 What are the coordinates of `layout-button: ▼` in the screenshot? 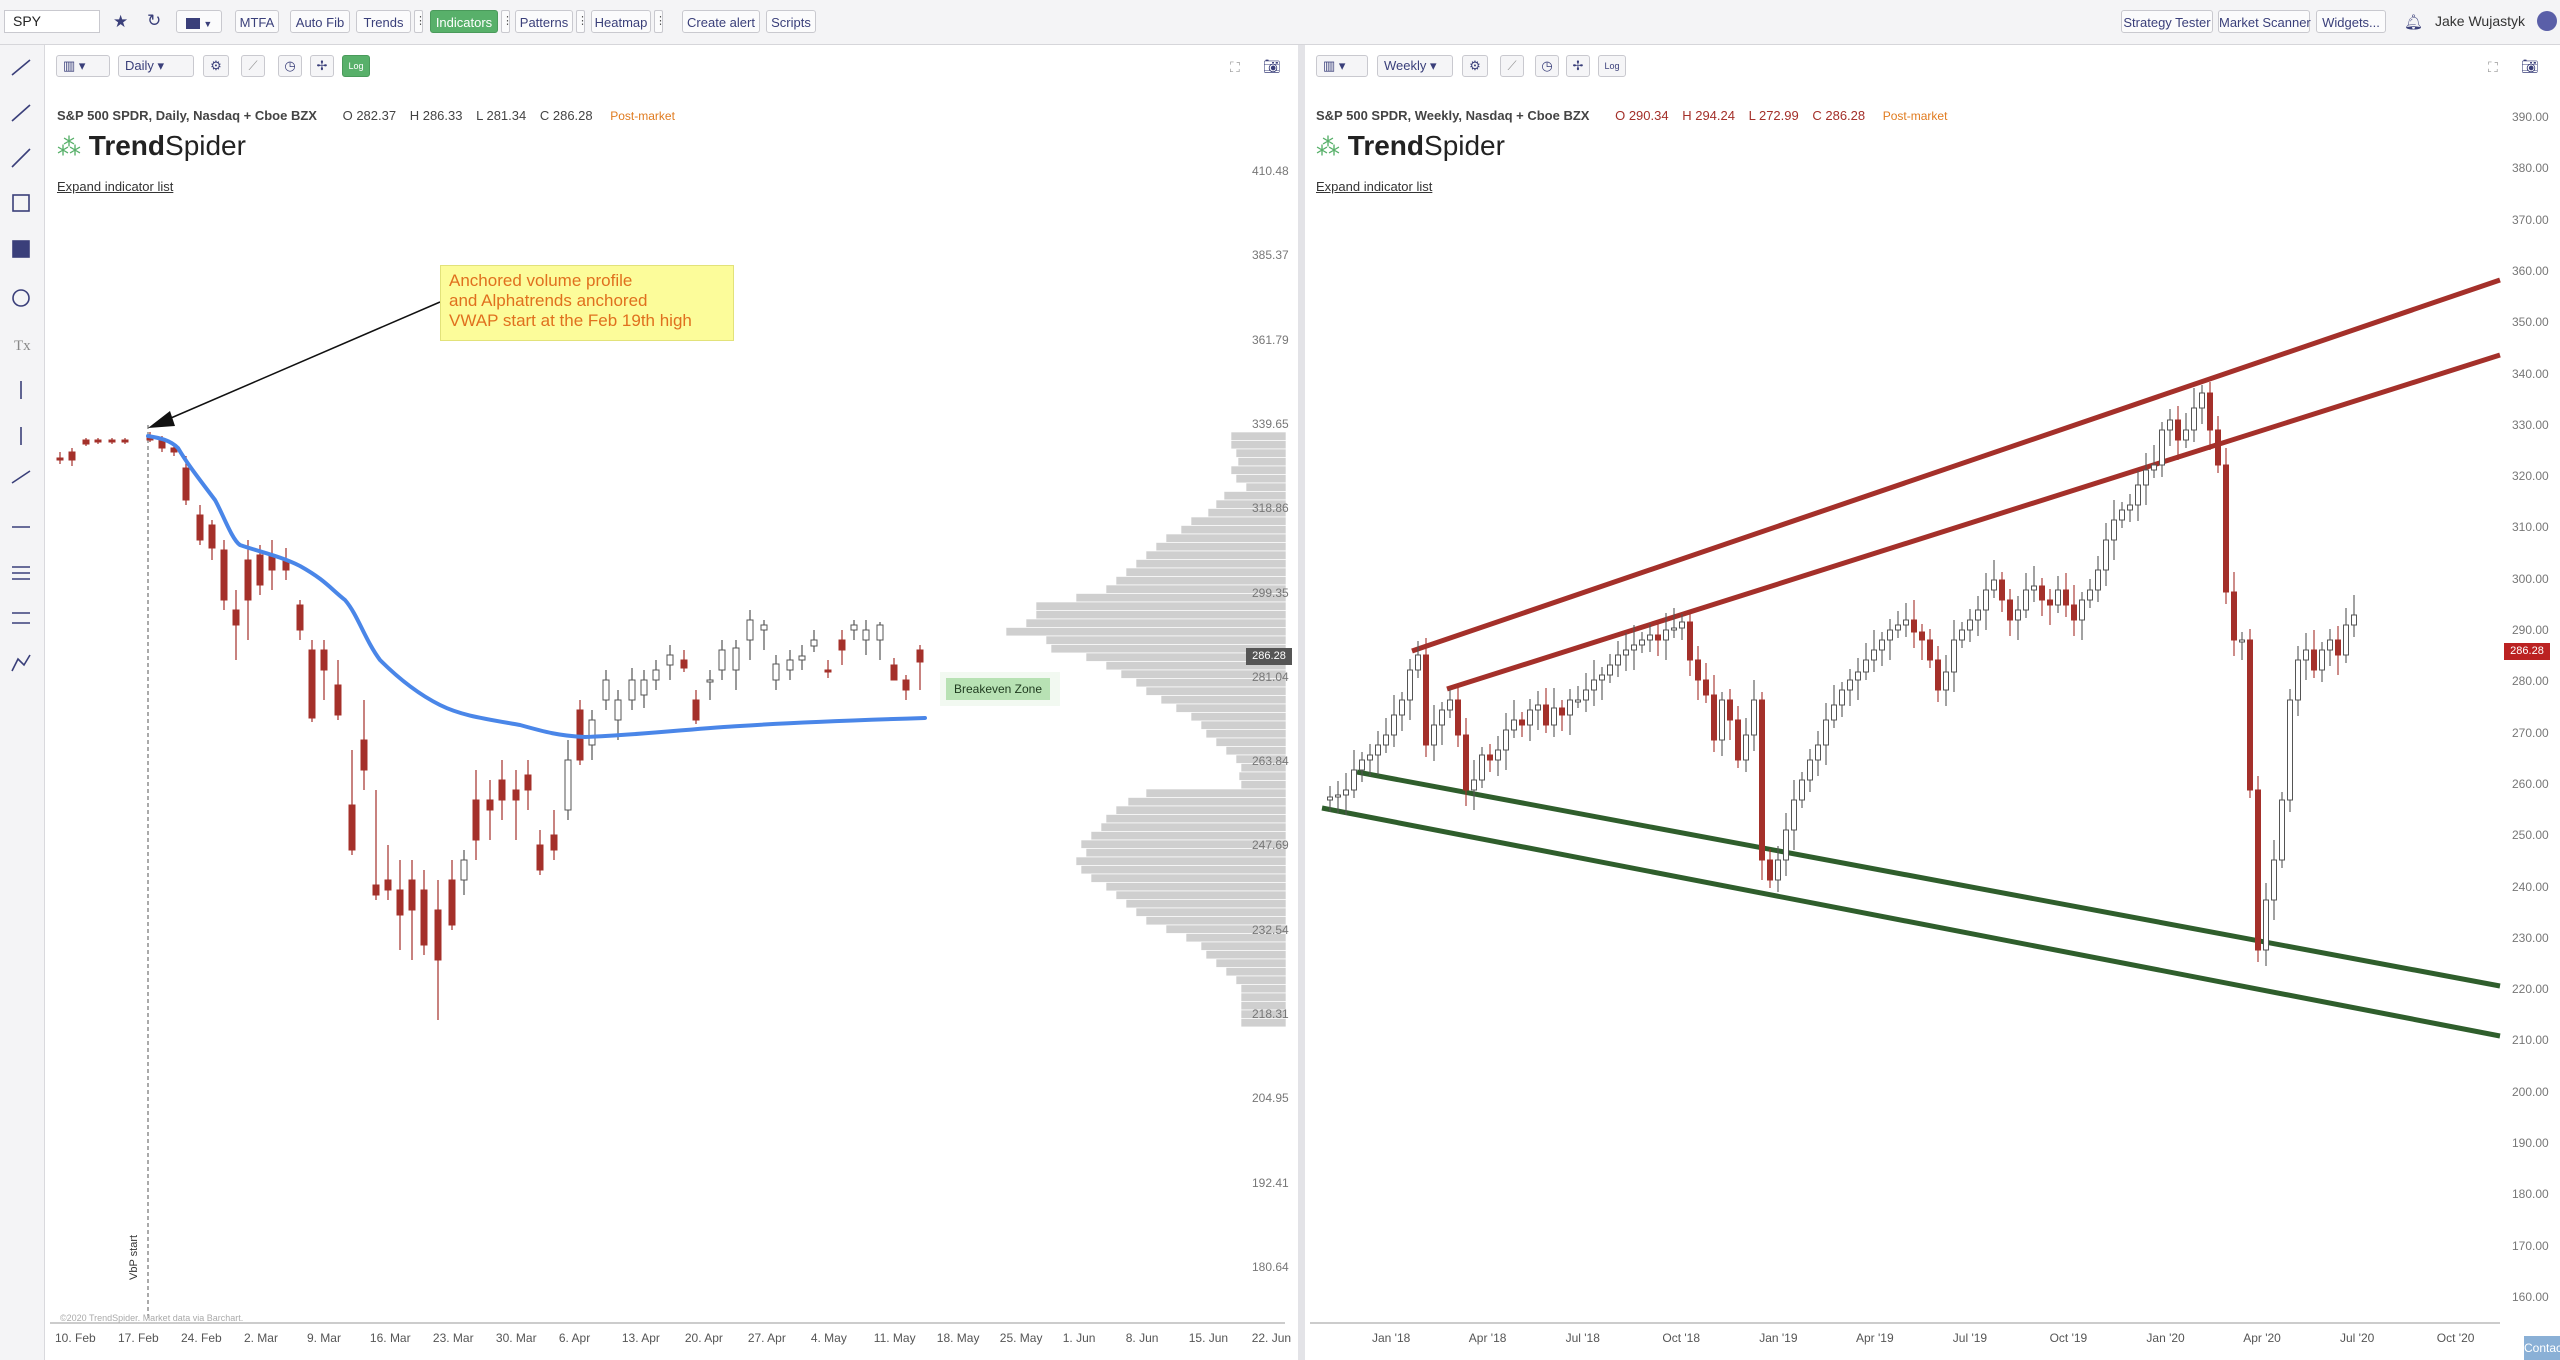 It's located at (199, 21).